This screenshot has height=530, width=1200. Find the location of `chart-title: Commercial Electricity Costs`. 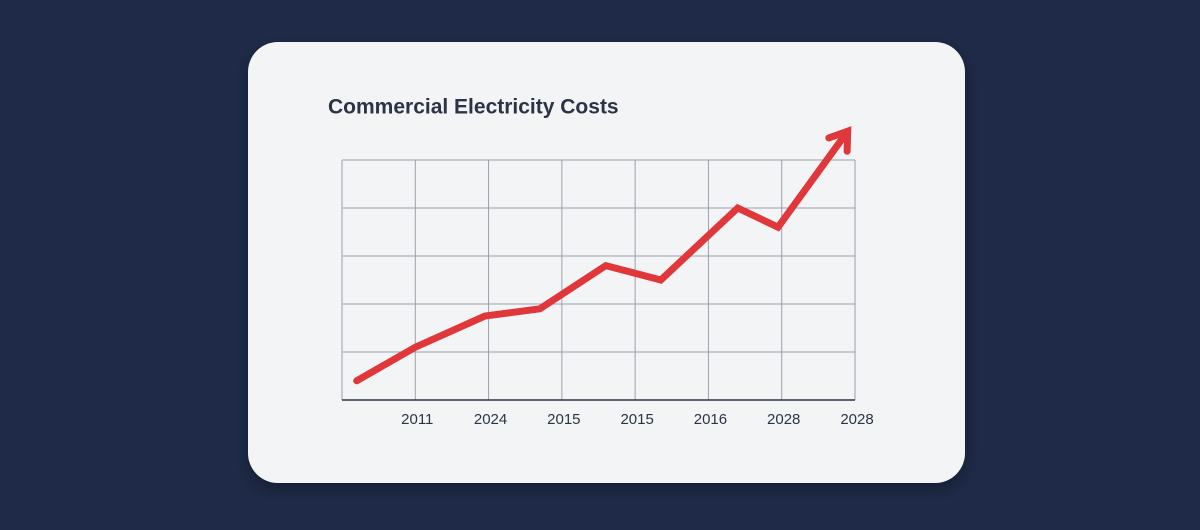

chart-title: Commercial Electricity Costs is located at coordinates (473, 107).